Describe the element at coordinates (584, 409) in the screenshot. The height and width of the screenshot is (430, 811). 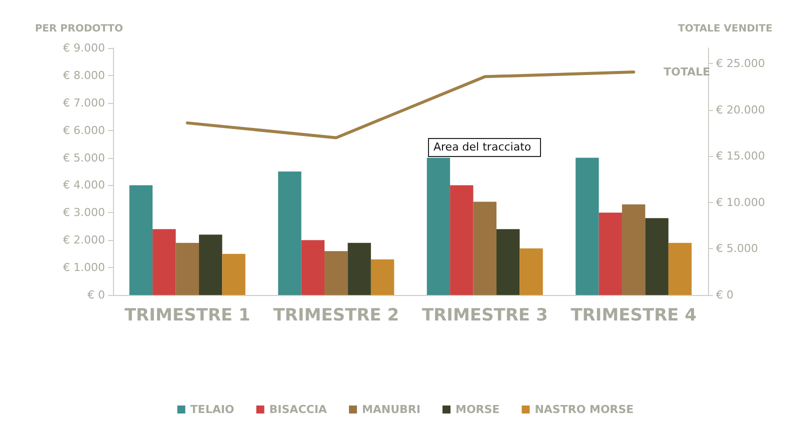
I see `legend-label: NASTRO MORSE` at that location.